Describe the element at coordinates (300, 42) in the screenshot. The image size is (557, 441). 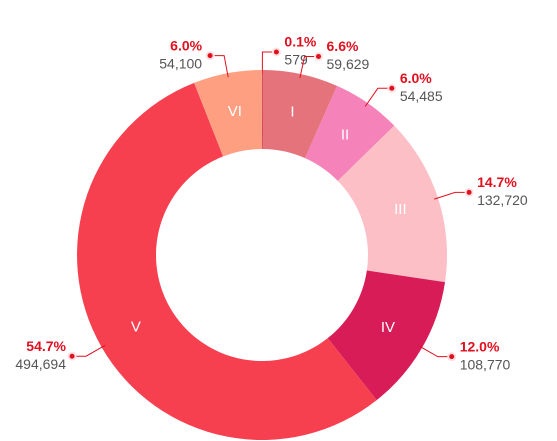
I see `share-label: 0.1%` at that location.